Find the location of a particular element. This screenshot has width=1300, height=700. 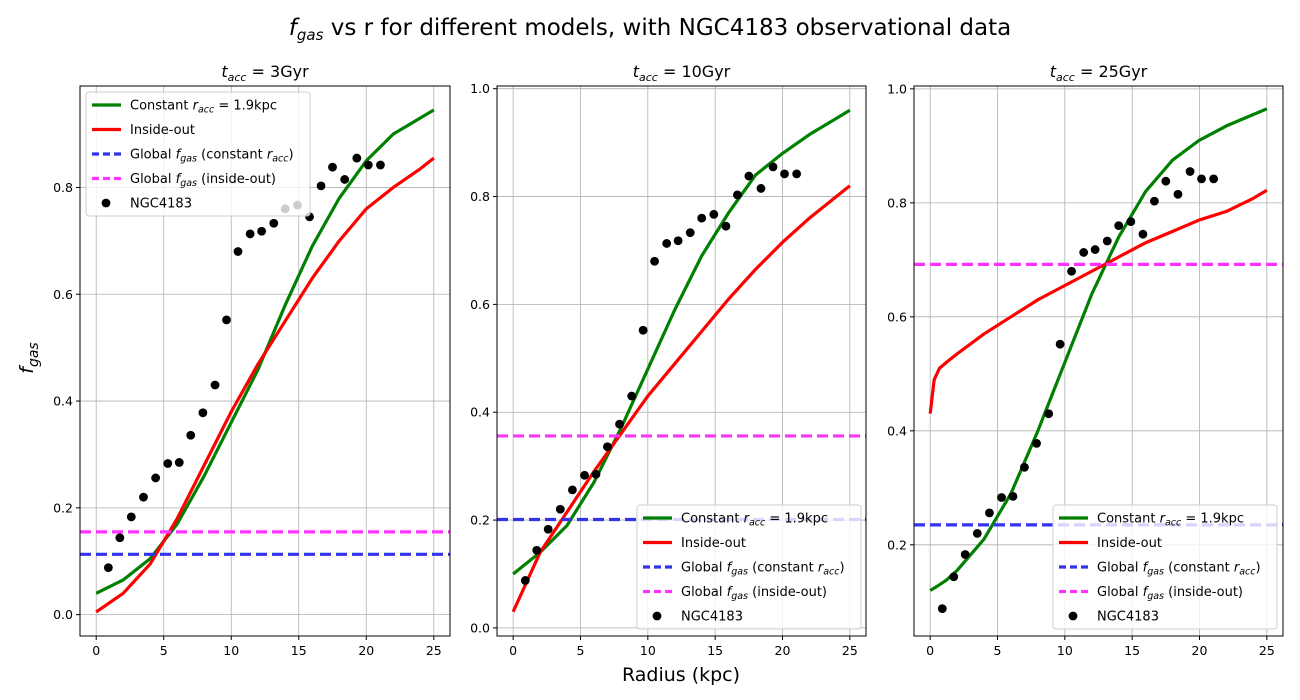

panel-title: tacc = 25Gyr is located at coordinates (1099, 73).